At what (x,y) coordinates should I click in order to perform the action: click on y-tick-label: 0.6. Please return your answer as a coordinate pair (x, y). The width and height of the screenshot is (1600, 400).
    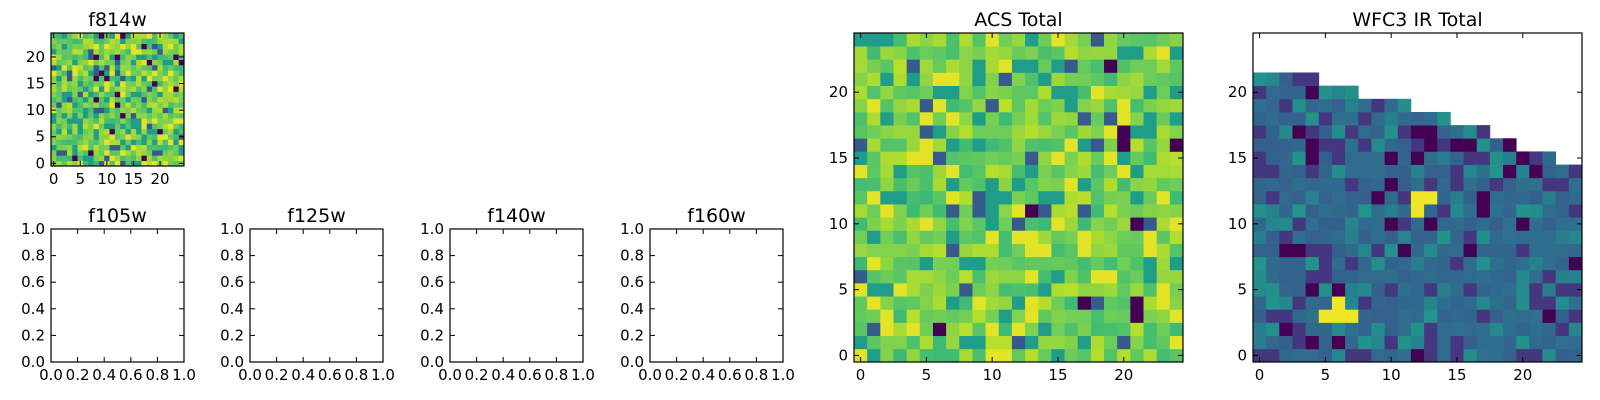
    Looking at the image, I should click on (432, 282).